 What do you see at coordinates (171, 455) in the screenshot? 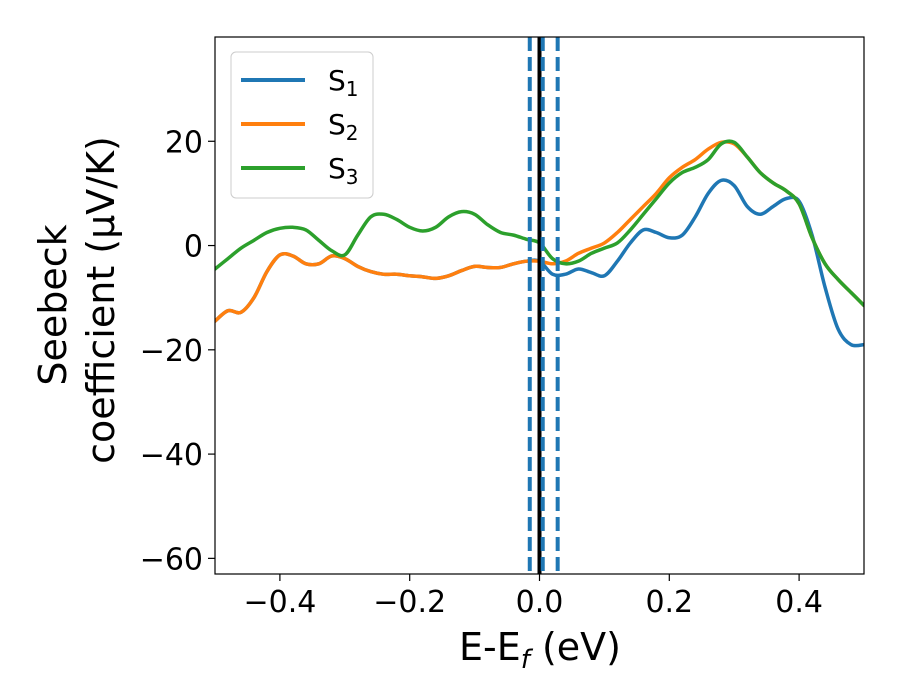
I see `y-tick-label: −40` at bounding box center [171, 455].